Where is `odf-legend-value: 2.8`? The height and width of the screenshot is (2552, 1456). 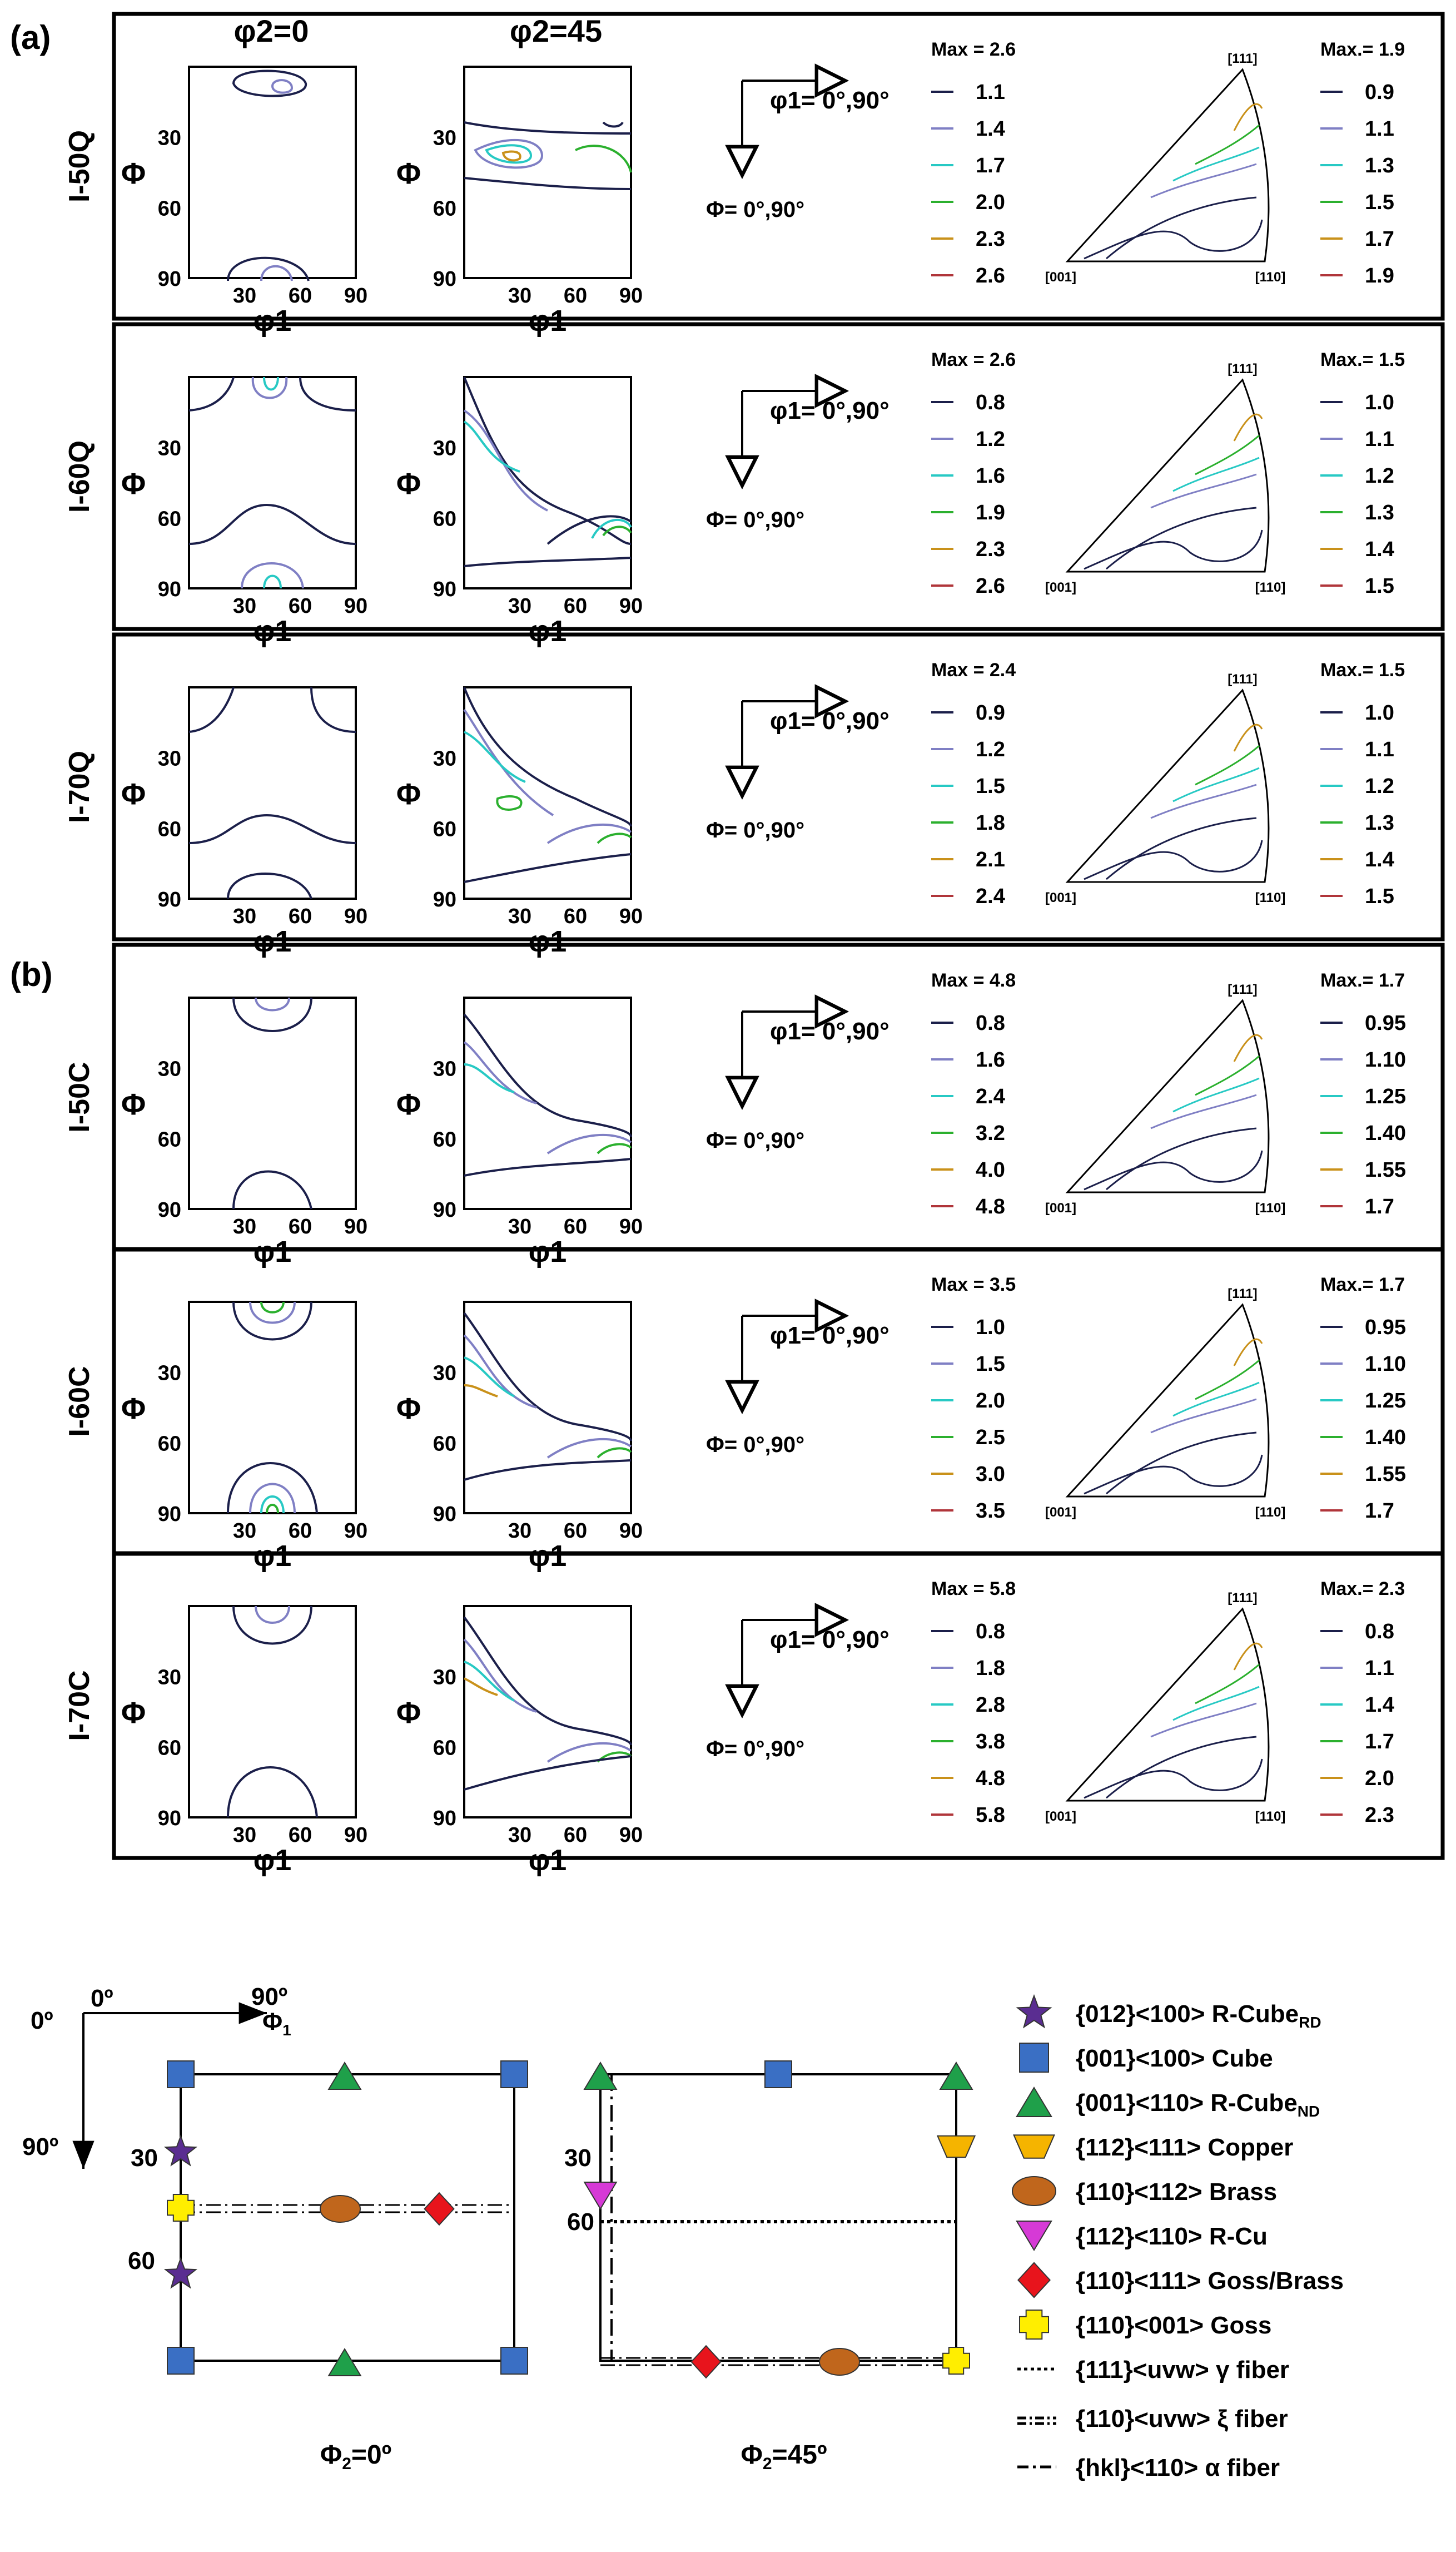
odf-legend-value: 2.8 is located at coordinates (990, 1705).